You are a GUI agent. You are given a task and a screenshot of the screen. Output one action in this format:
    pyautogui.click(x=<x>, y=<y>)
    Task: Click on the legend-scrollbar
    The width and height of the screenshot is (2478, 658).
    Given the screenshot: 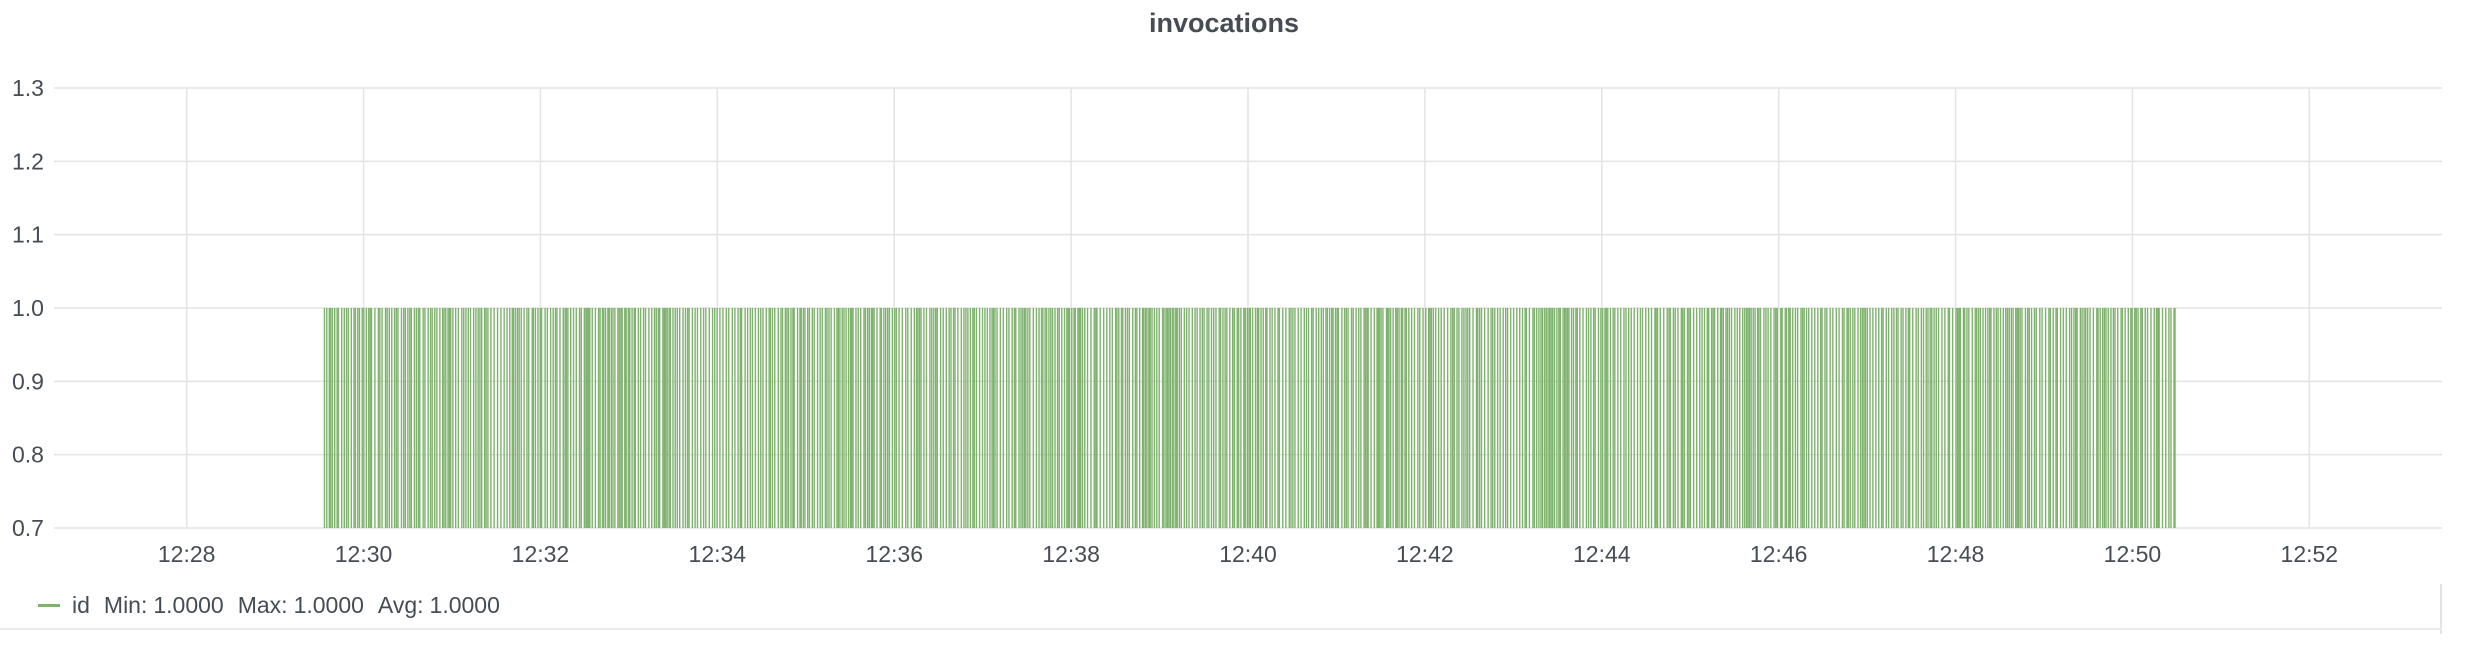 What is the action you would take?
    pyautogui.click(x=2441, y=609)
    